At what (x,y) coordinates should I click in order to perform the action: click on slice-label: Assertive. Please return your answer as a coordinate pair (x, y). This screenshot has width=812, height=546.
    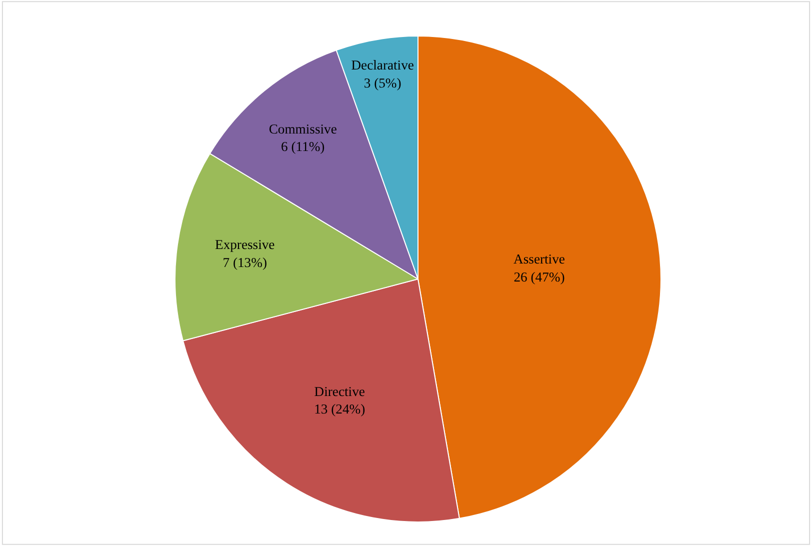
    Looking at the image, I should click on (539, 259).